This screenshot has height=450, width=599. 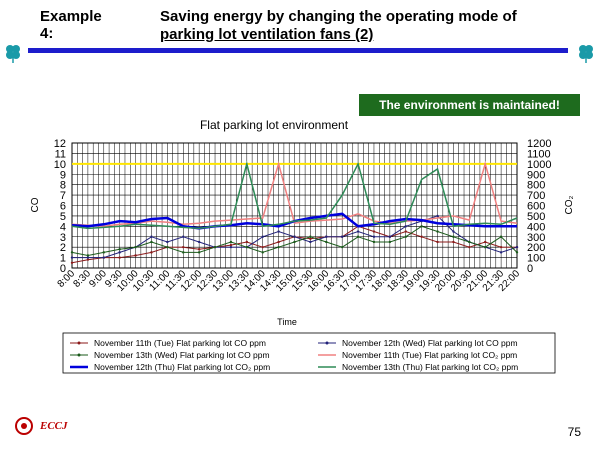 What do you see at coordinates (530, 269) in the screenshot?
I see `y-right-tick-label: 0` at bounding box center [530, 269].